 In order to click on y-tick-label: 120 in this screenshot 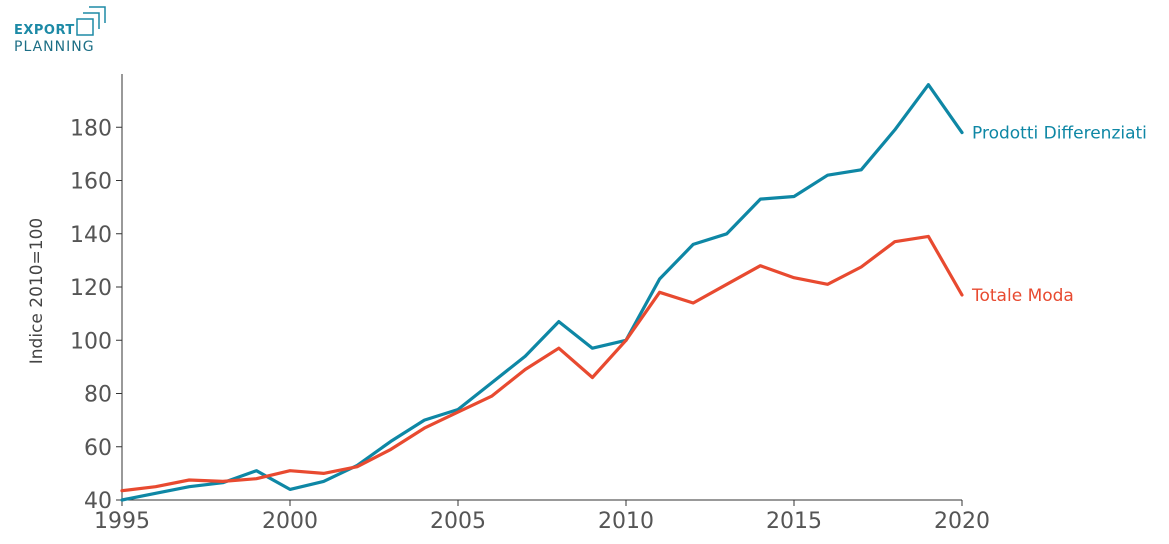, I will do `click(91, 288)`.